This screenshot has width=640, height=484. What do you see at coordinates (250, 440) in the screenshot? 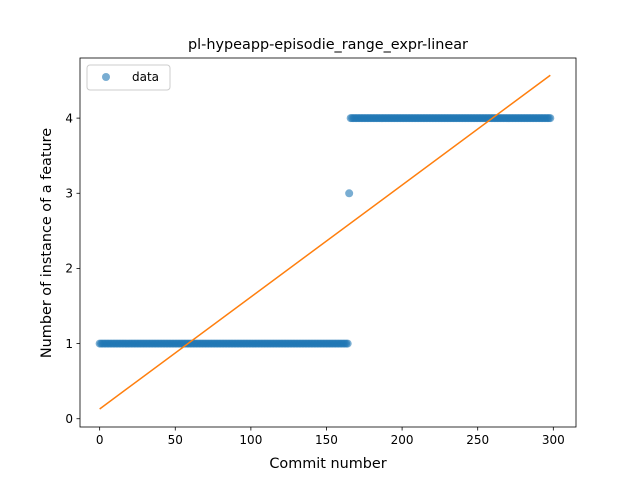
I see `x-tick-label: 100` at bounding box center [250, 440].